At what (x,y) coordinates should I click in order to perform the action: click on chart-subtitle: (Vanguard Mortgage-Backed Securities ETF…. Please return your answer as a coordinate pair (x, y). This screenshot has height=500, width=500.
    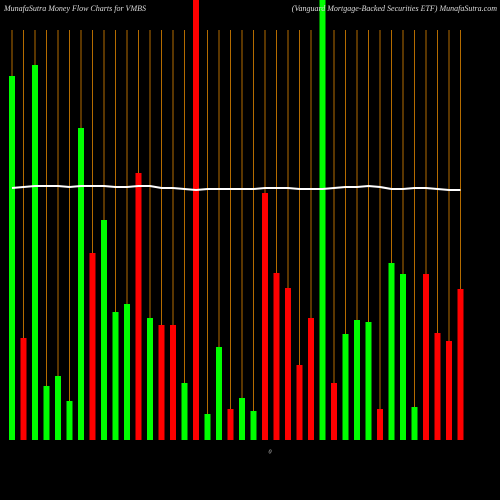
    Looking at the image, I should click on (394, 8).